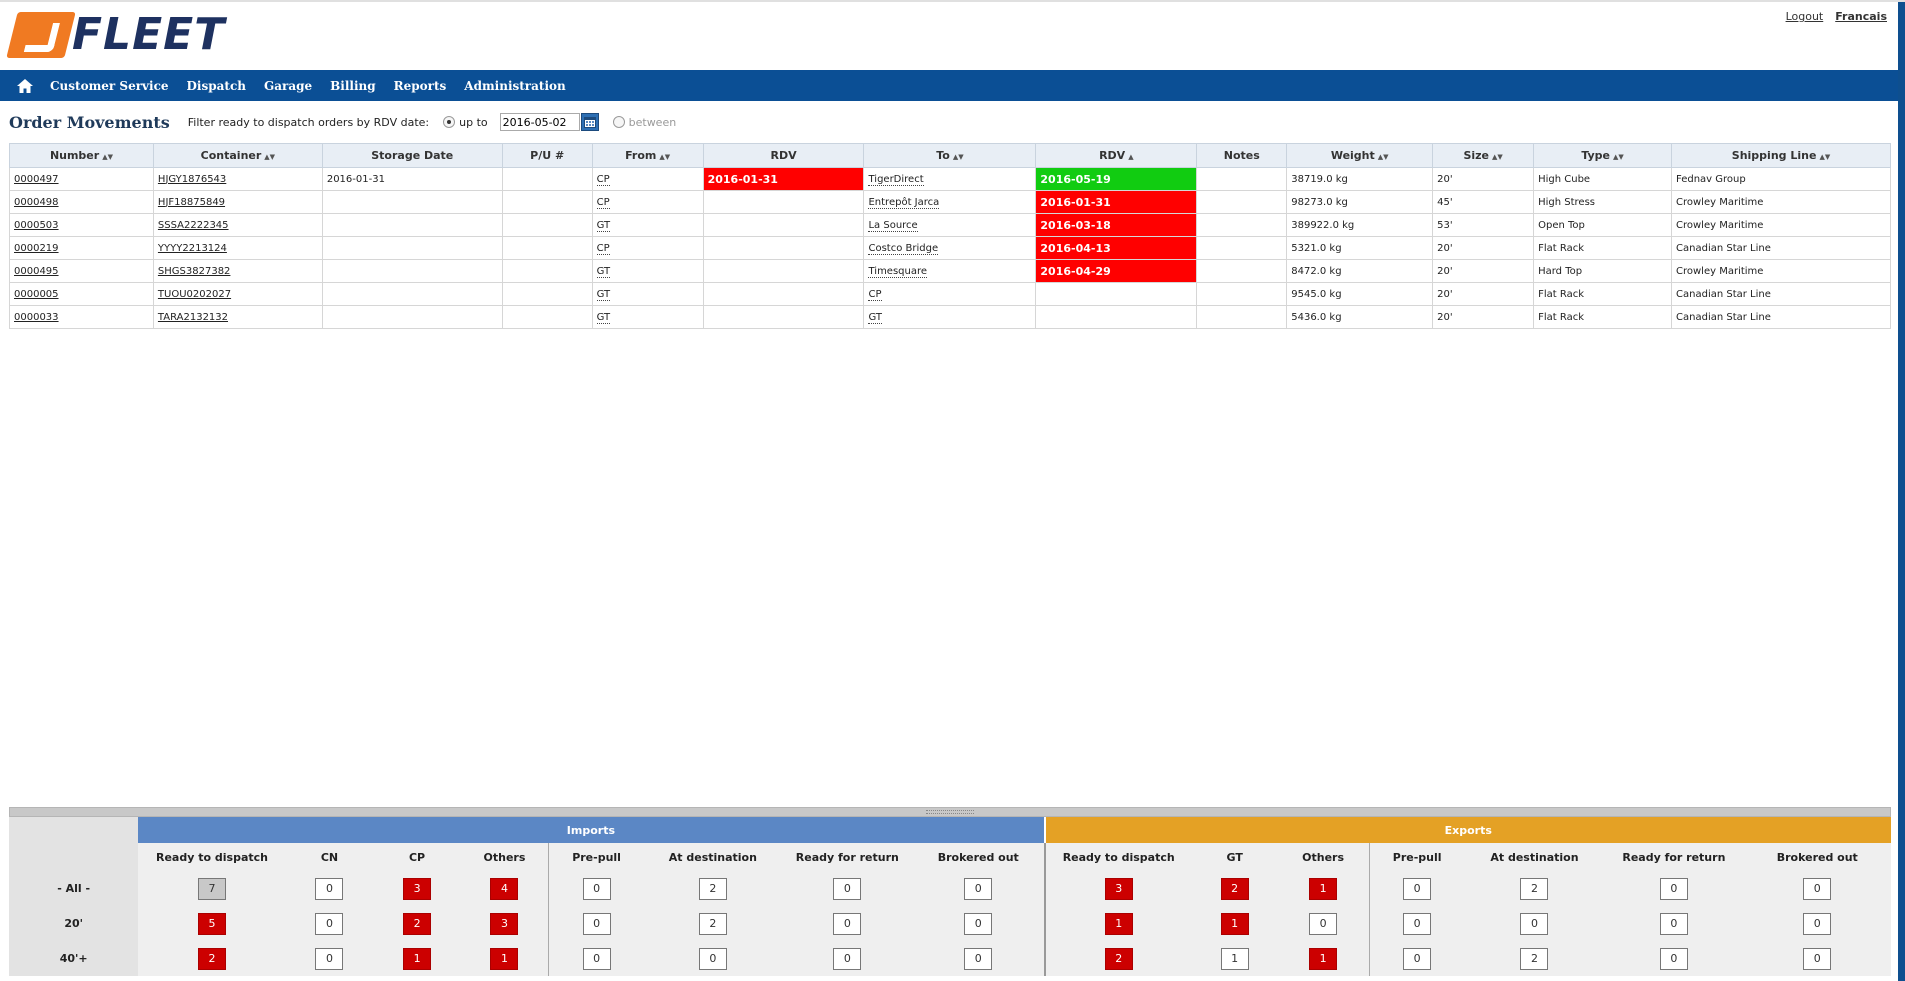 The height and width of the screenshot is (981, 1905). What do you see at coordinates (36, 248) in the screenshot?
I see `order-number-link: 0000219` at bounding box center [36, 248].